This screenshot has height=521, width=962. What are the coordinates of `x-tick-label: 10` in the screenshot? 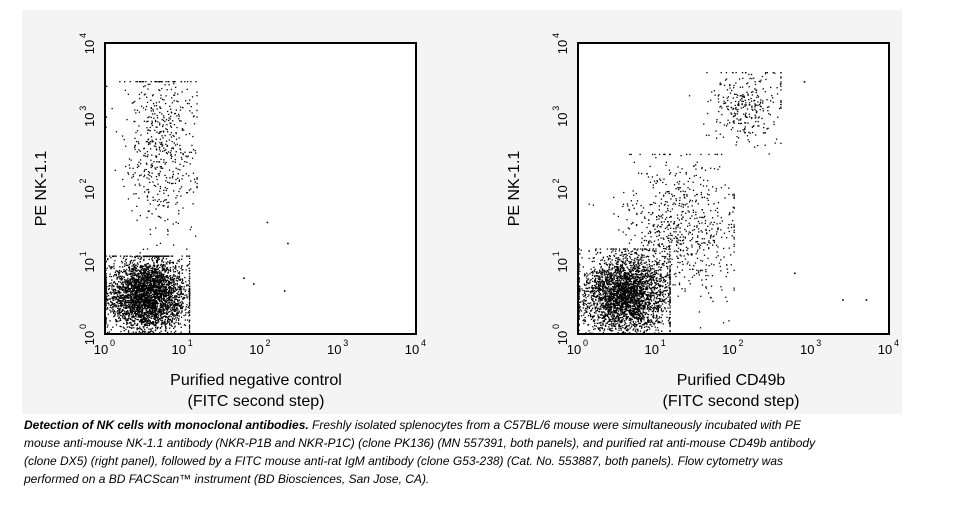 It's located at (101, 349).